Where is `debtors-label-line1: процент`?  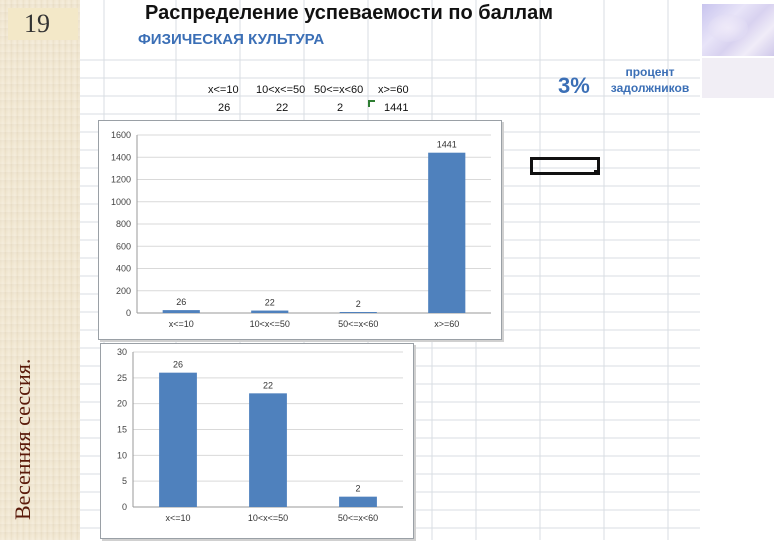 debtors-label-line1: процент is located at coordinates (650, 72).